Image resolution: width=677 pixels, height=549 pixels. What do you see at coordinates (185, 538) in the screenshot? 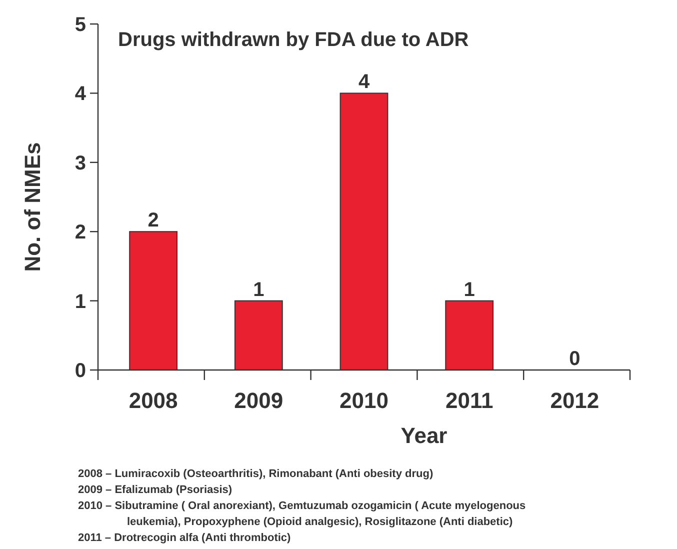
I see `text: 2011 – Drotrecogin alfa (Anti thrombotic)` at bounding box center [185, 538].